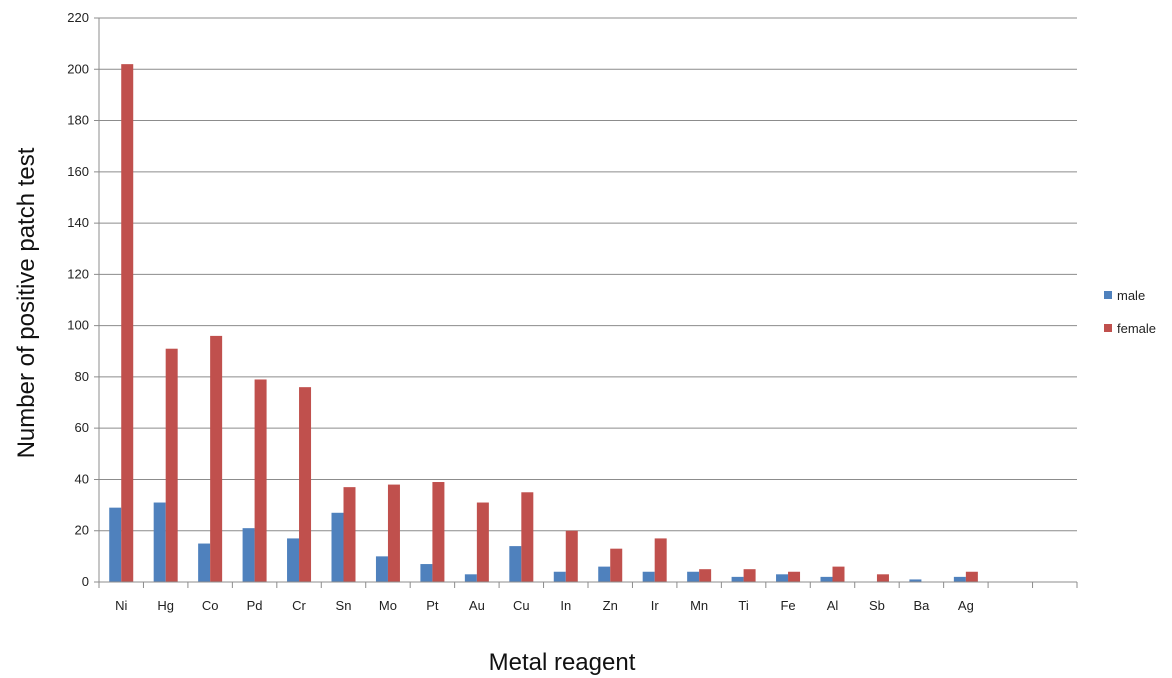  I want to click on x-tick-labels: Ni Hg Co Pd Cr Sn Mo Pt Au Cu In Zn Ir Mn Ti Fe Al Sb Ba Ag, so click(544, 605).